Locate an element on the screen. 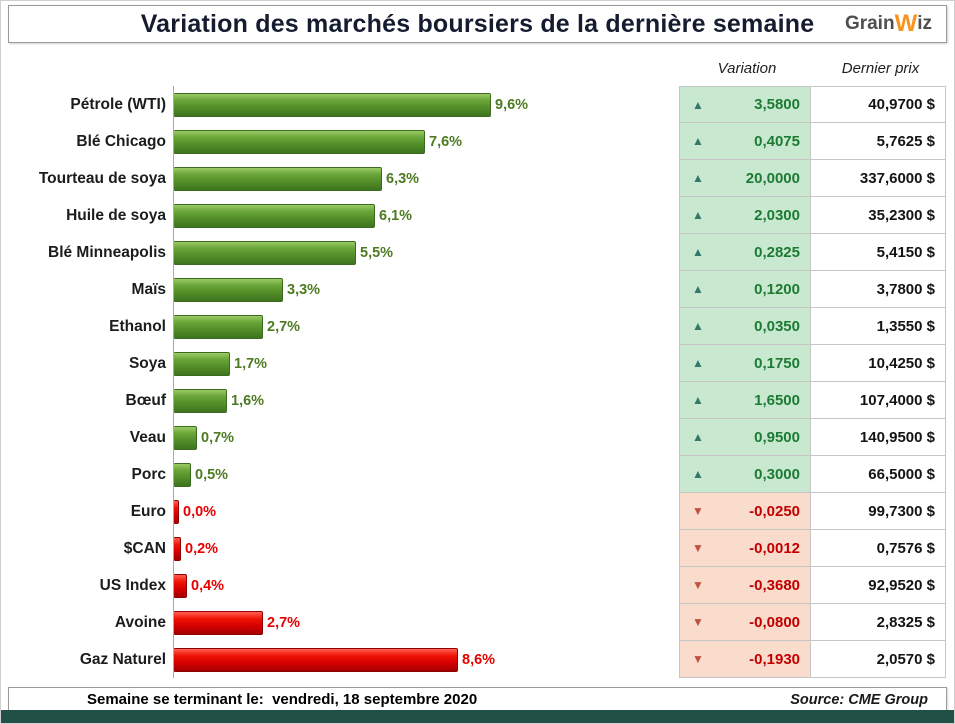  price-value: 5,4150 $ is located at coordinates (905, 252).